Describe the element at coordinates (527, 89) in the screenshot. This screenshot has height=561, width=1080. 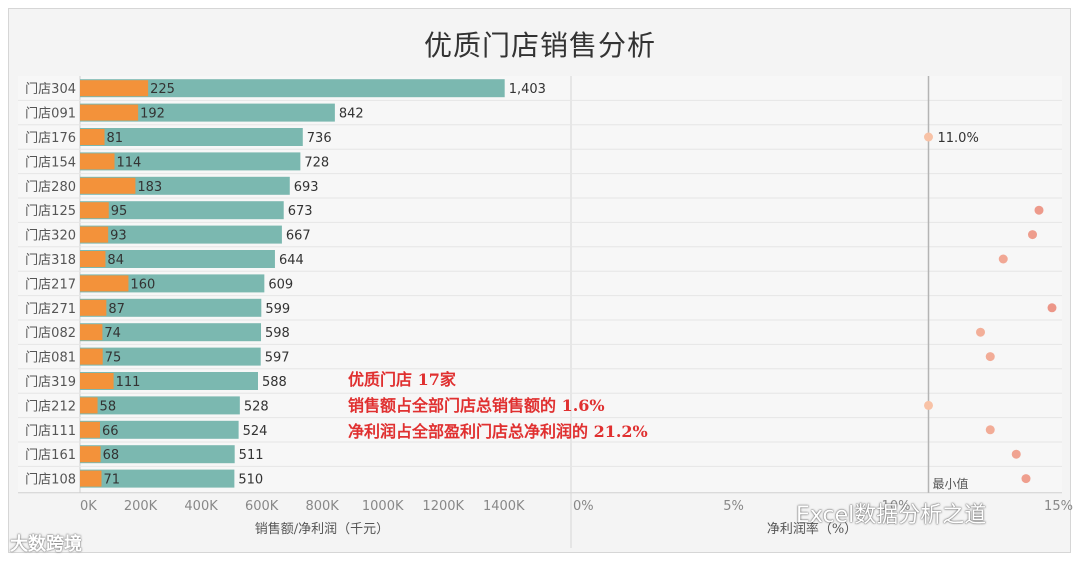
I see `sales-value-label: 1,403` at that location.